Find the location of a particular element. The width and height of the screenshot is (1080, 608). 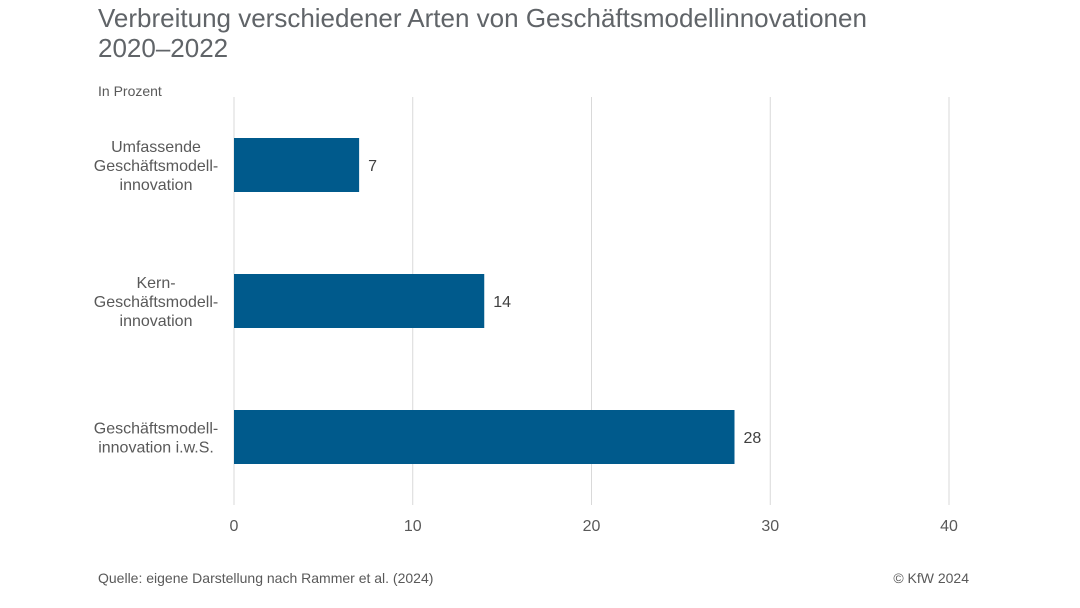

chart-title-line-2: 2020–2022 is located at coordinates (163, 48).